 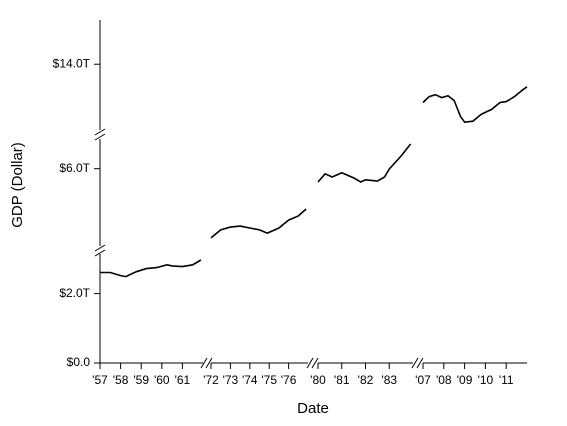 What do you see at coordinates (79, 362) in the screenshot?
I see `y-tick-label: $0.0` at bounding box center [79, 362].